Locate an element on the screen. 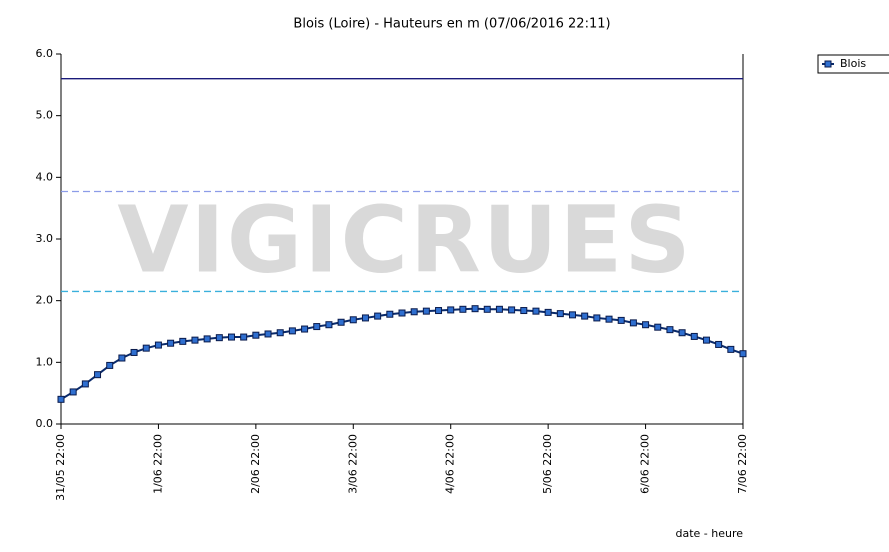  legend-box is located at coordinates (853, 64).